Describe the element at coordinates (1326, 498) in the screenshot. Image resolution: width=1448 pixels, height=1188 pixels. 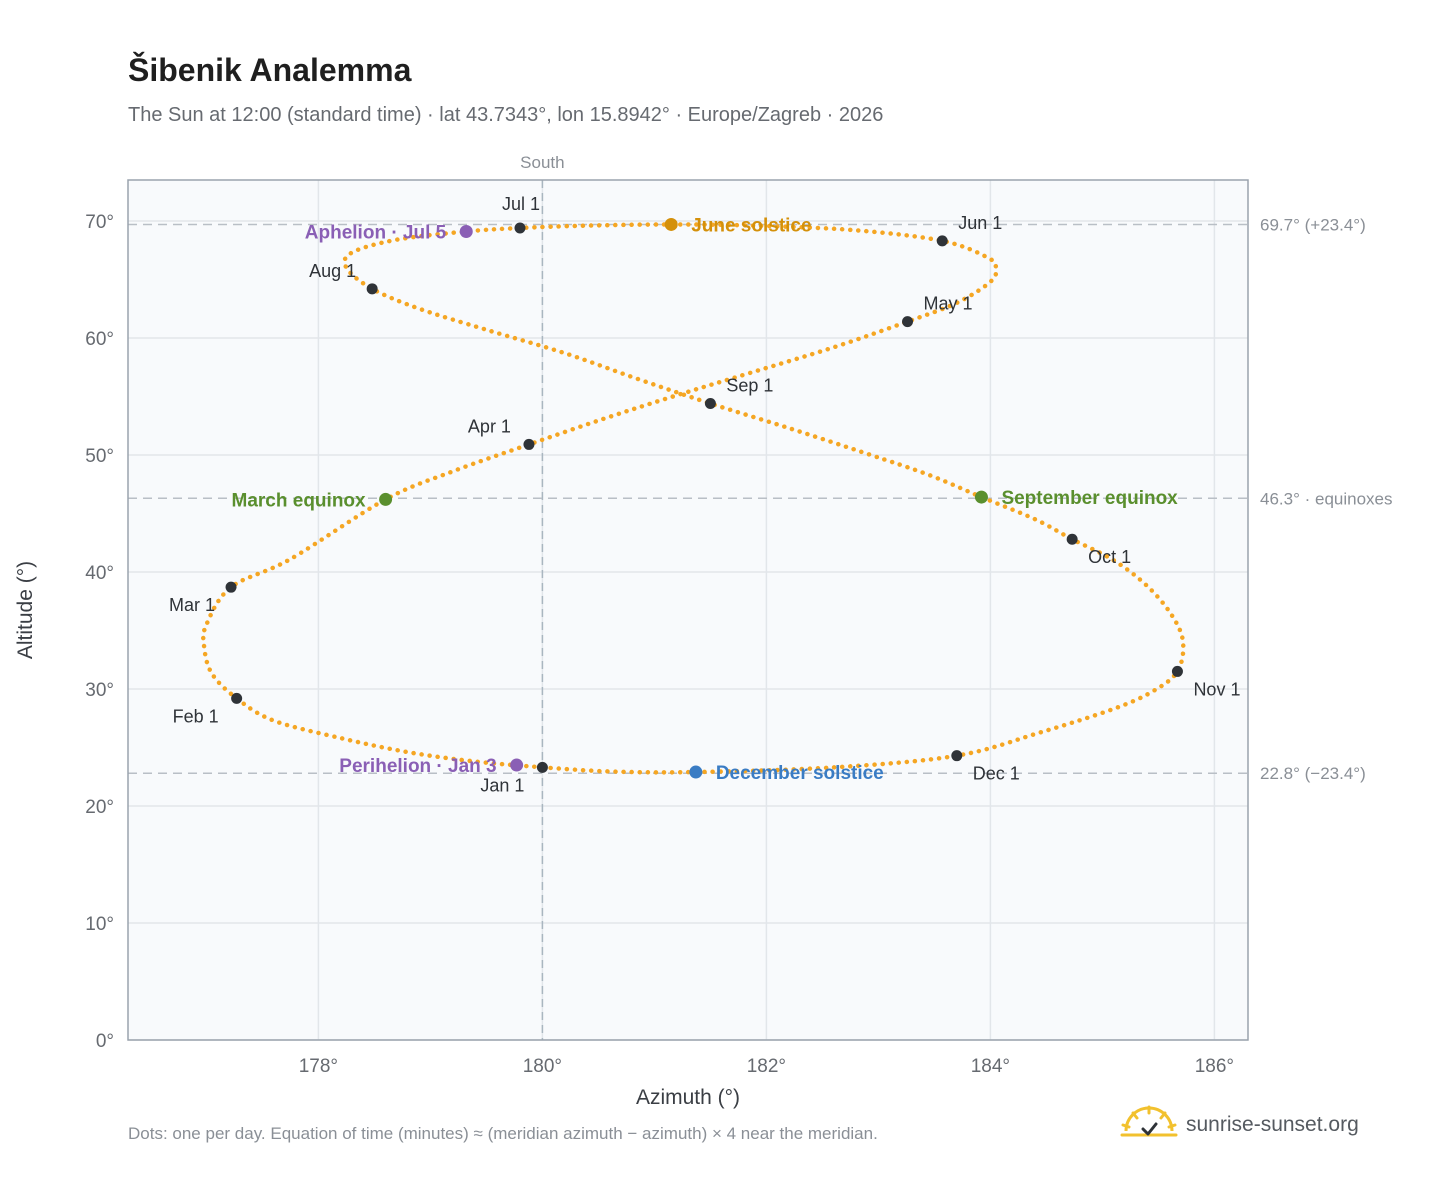
I see `altitude-reference-label: 46.3° · equinoxes` at that location.